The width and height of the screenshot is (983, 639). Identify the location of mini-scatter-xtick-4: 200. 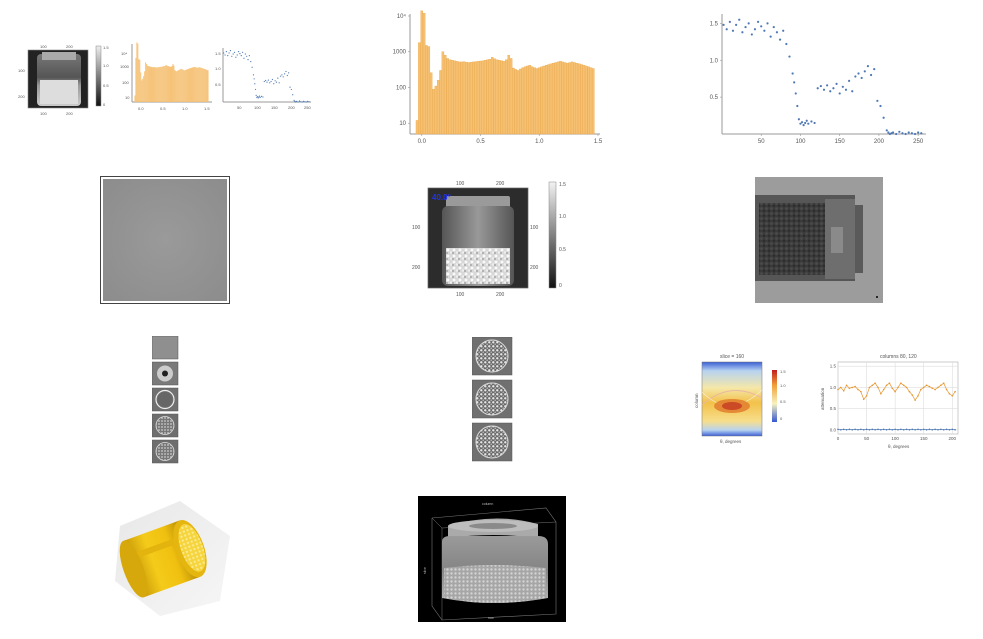
(291, 107).